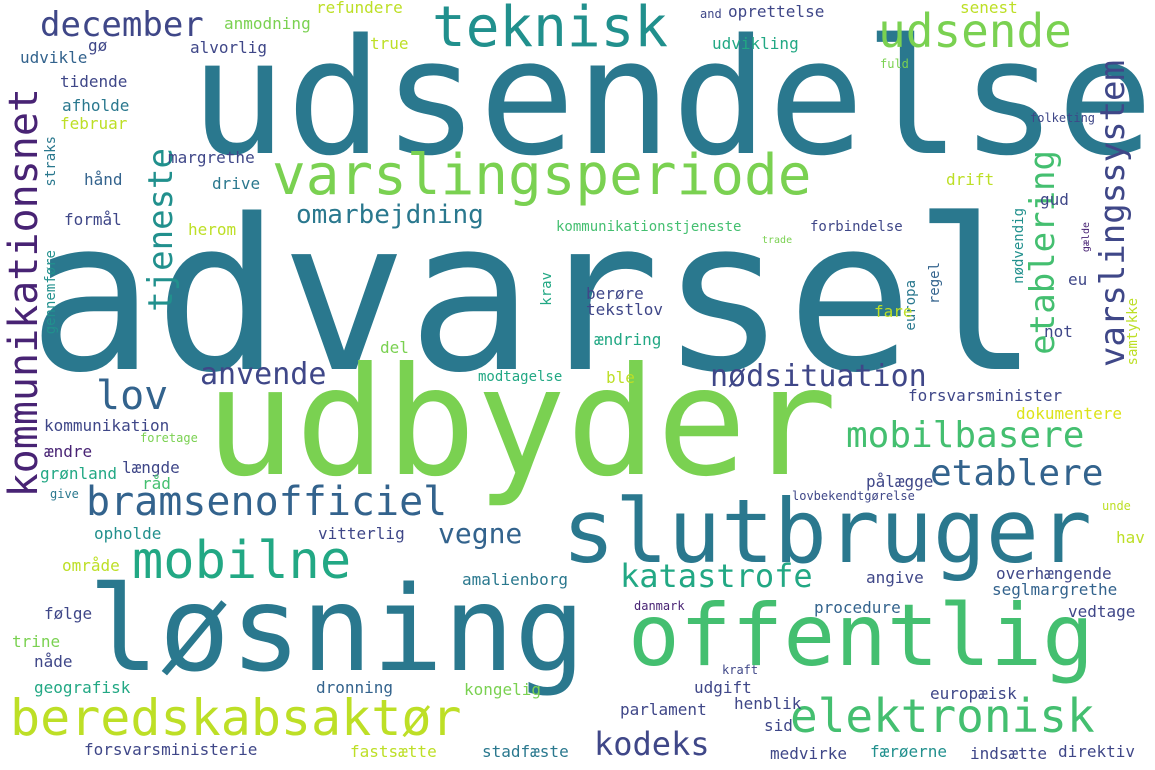  What do you see at coordinates (64, 494) in the screenshot?
I see `word-give: give` at bounding box center [64, 494].